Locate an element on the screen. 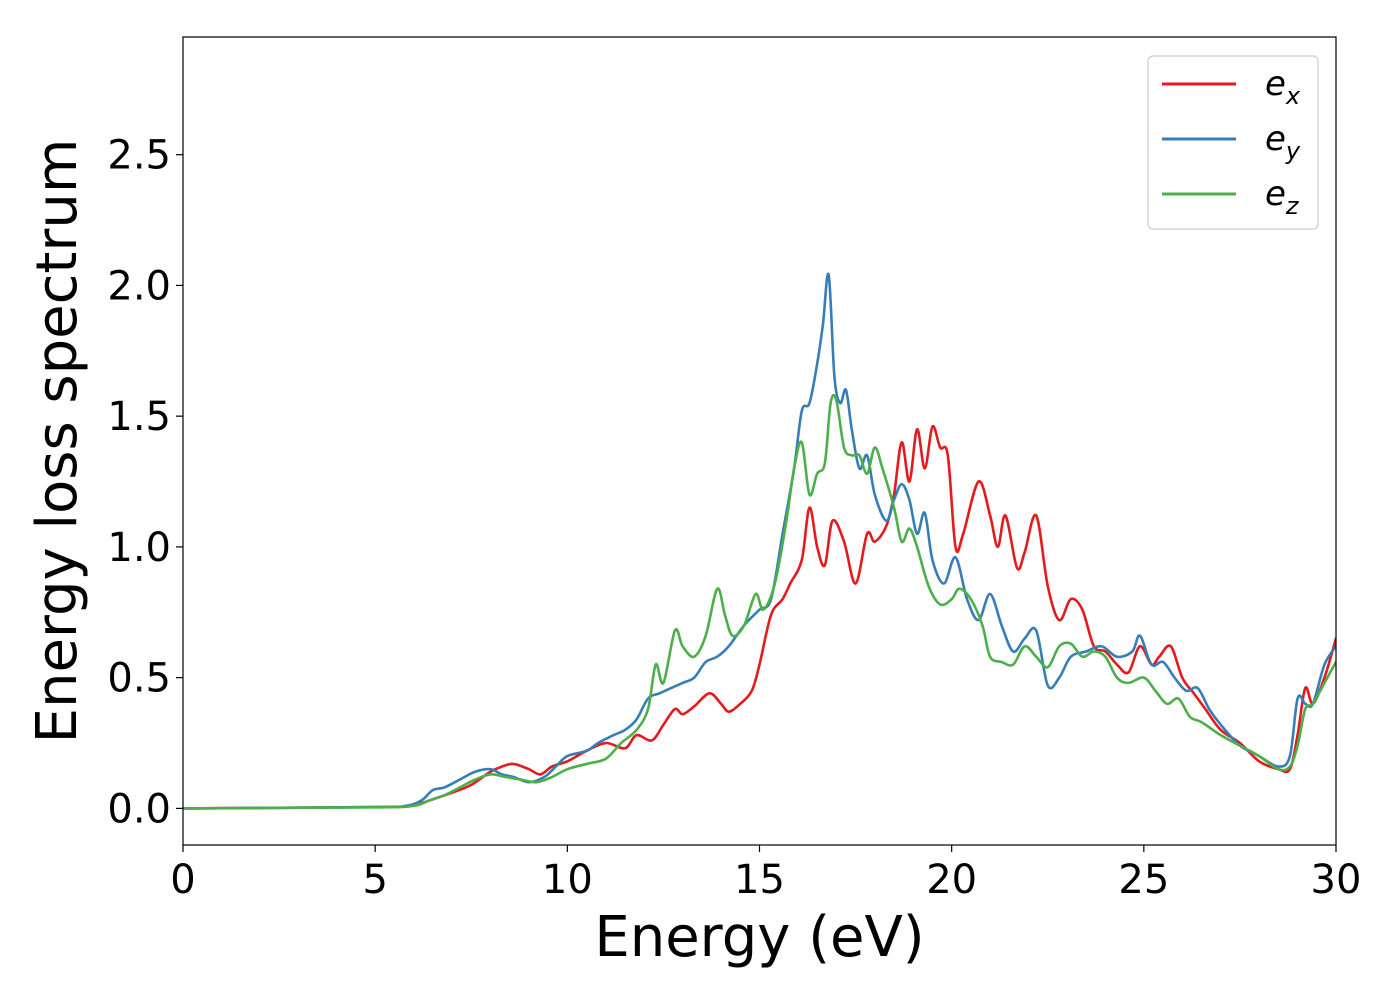  x-tick-label: 20 is located at coordinates (951, 880).